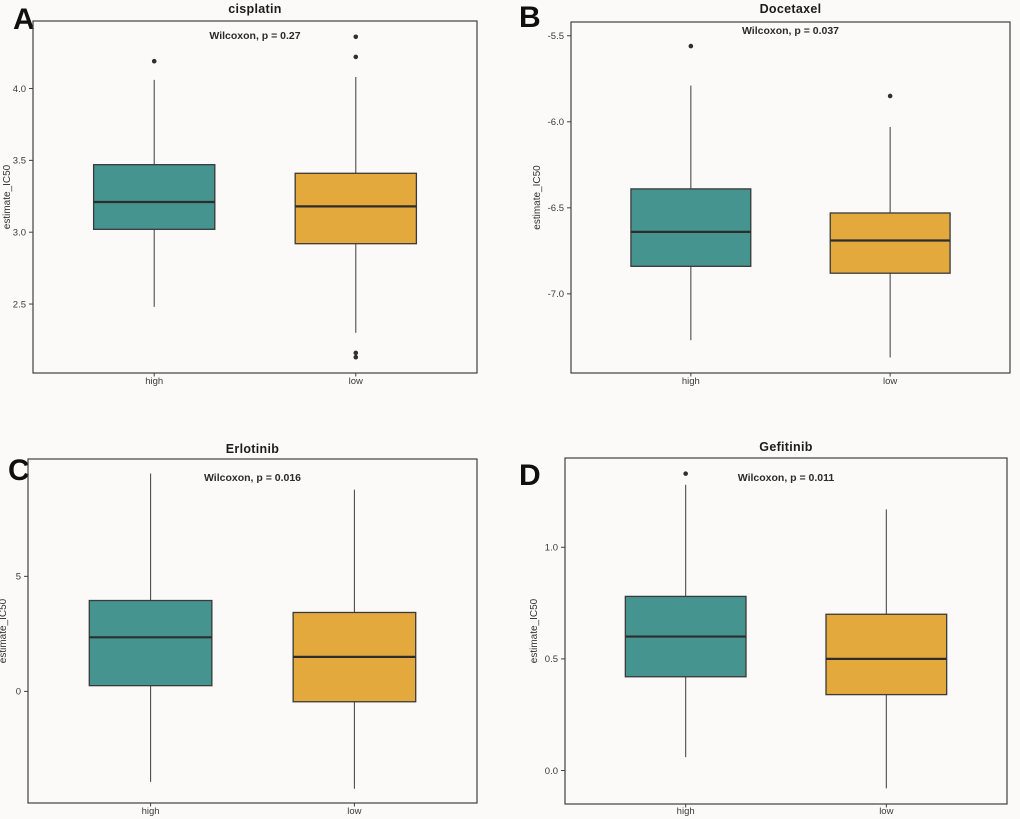 The image size is (1020, 819). Describe the element at coordinates (556, 36) in the screenshot. I see `y-tick-label: -5.5` at that location.